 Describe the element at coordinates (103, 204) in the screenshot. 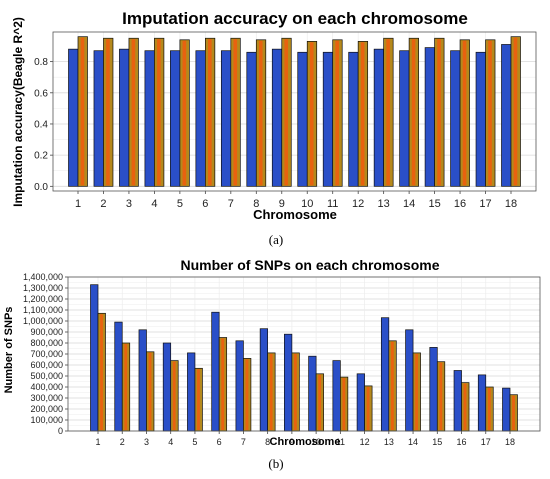

I see `x-tick-label: 2` at that location.